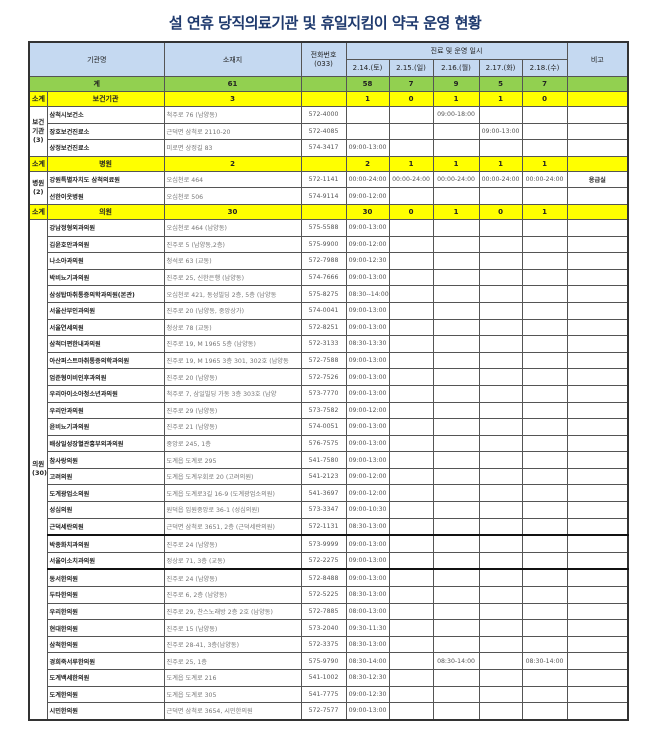 Image resolution: width=650 pixels, height=754 pixels. Describe the element at coordinates (232, 131) in the screenshot. I see `institution-address: 근덕면 삼척로 2110-20` at that location.